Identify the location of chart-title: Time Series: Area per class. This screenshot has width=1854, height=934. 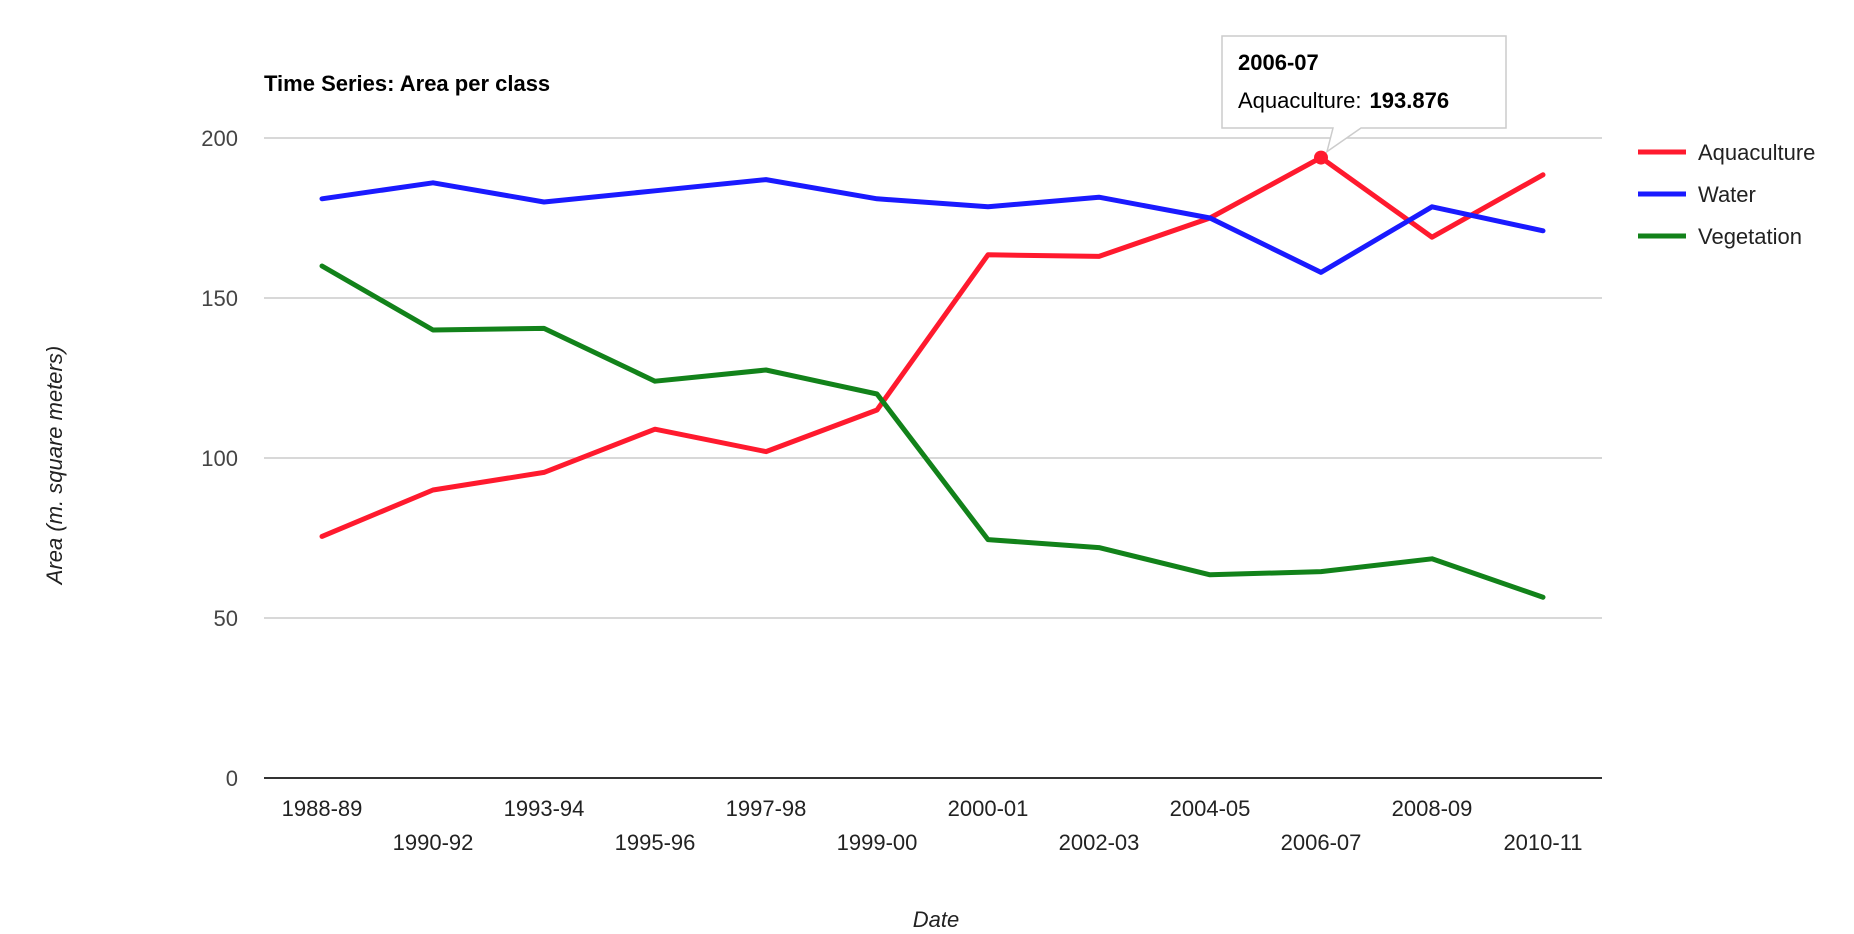
(407, 83).